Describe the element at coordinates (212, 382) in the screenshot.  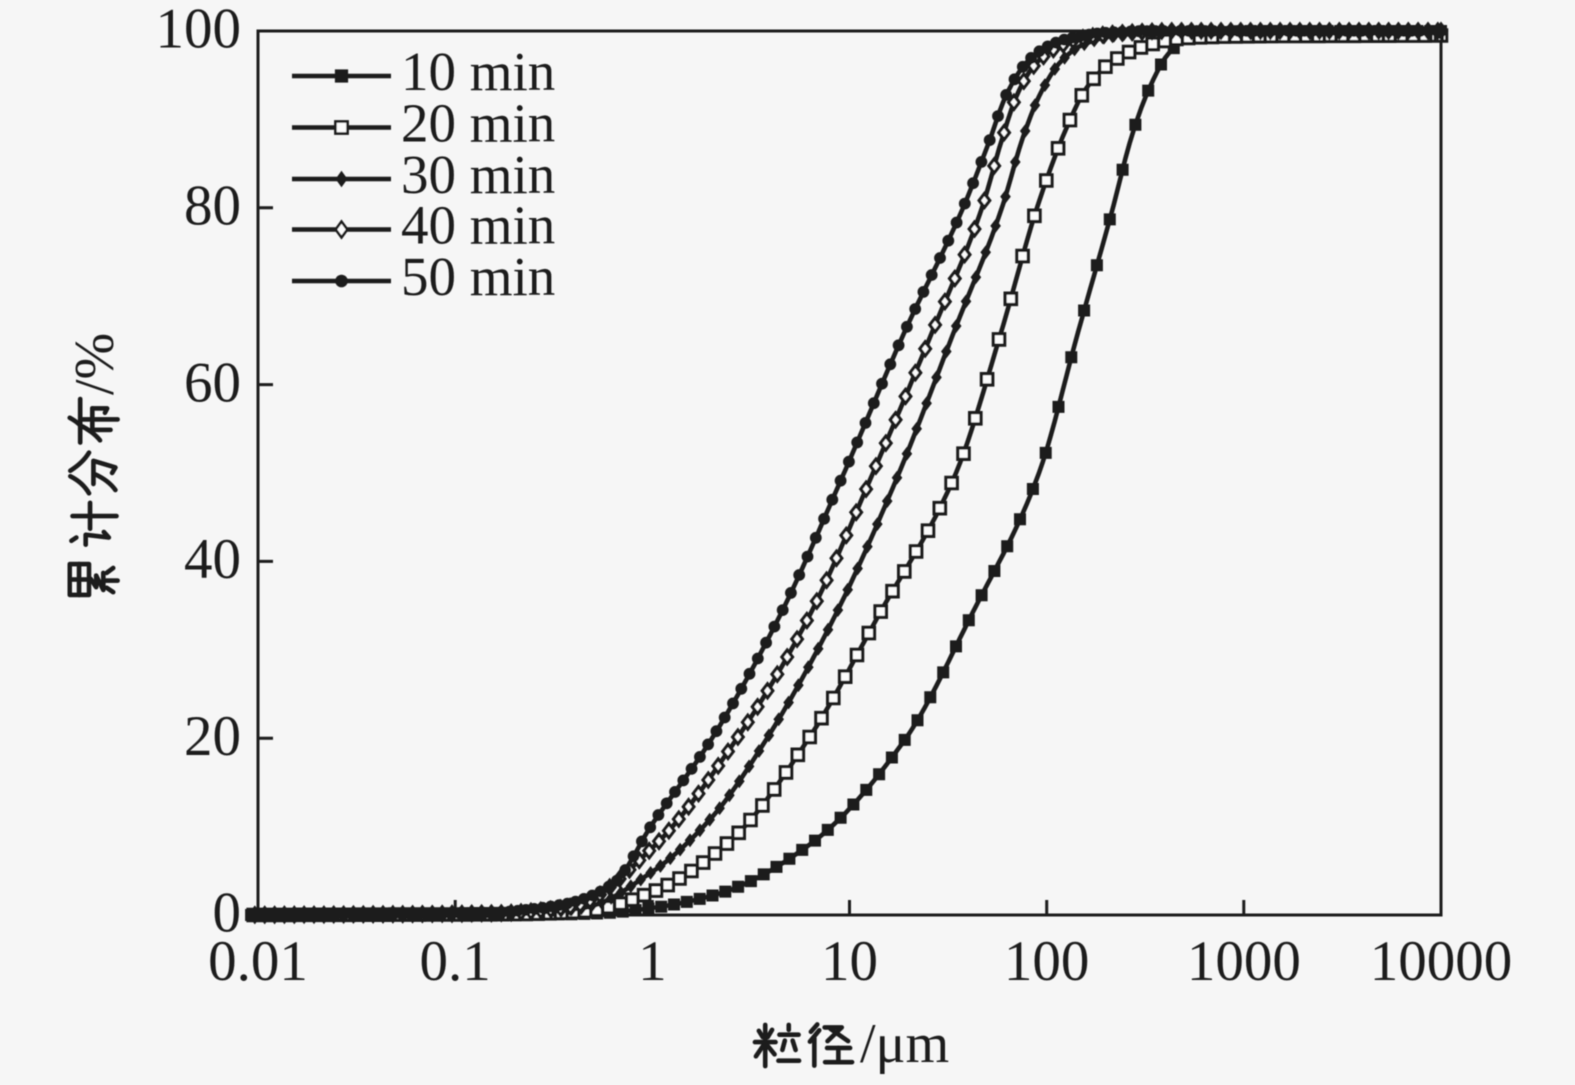
I see `svg-text: 60` at that location.